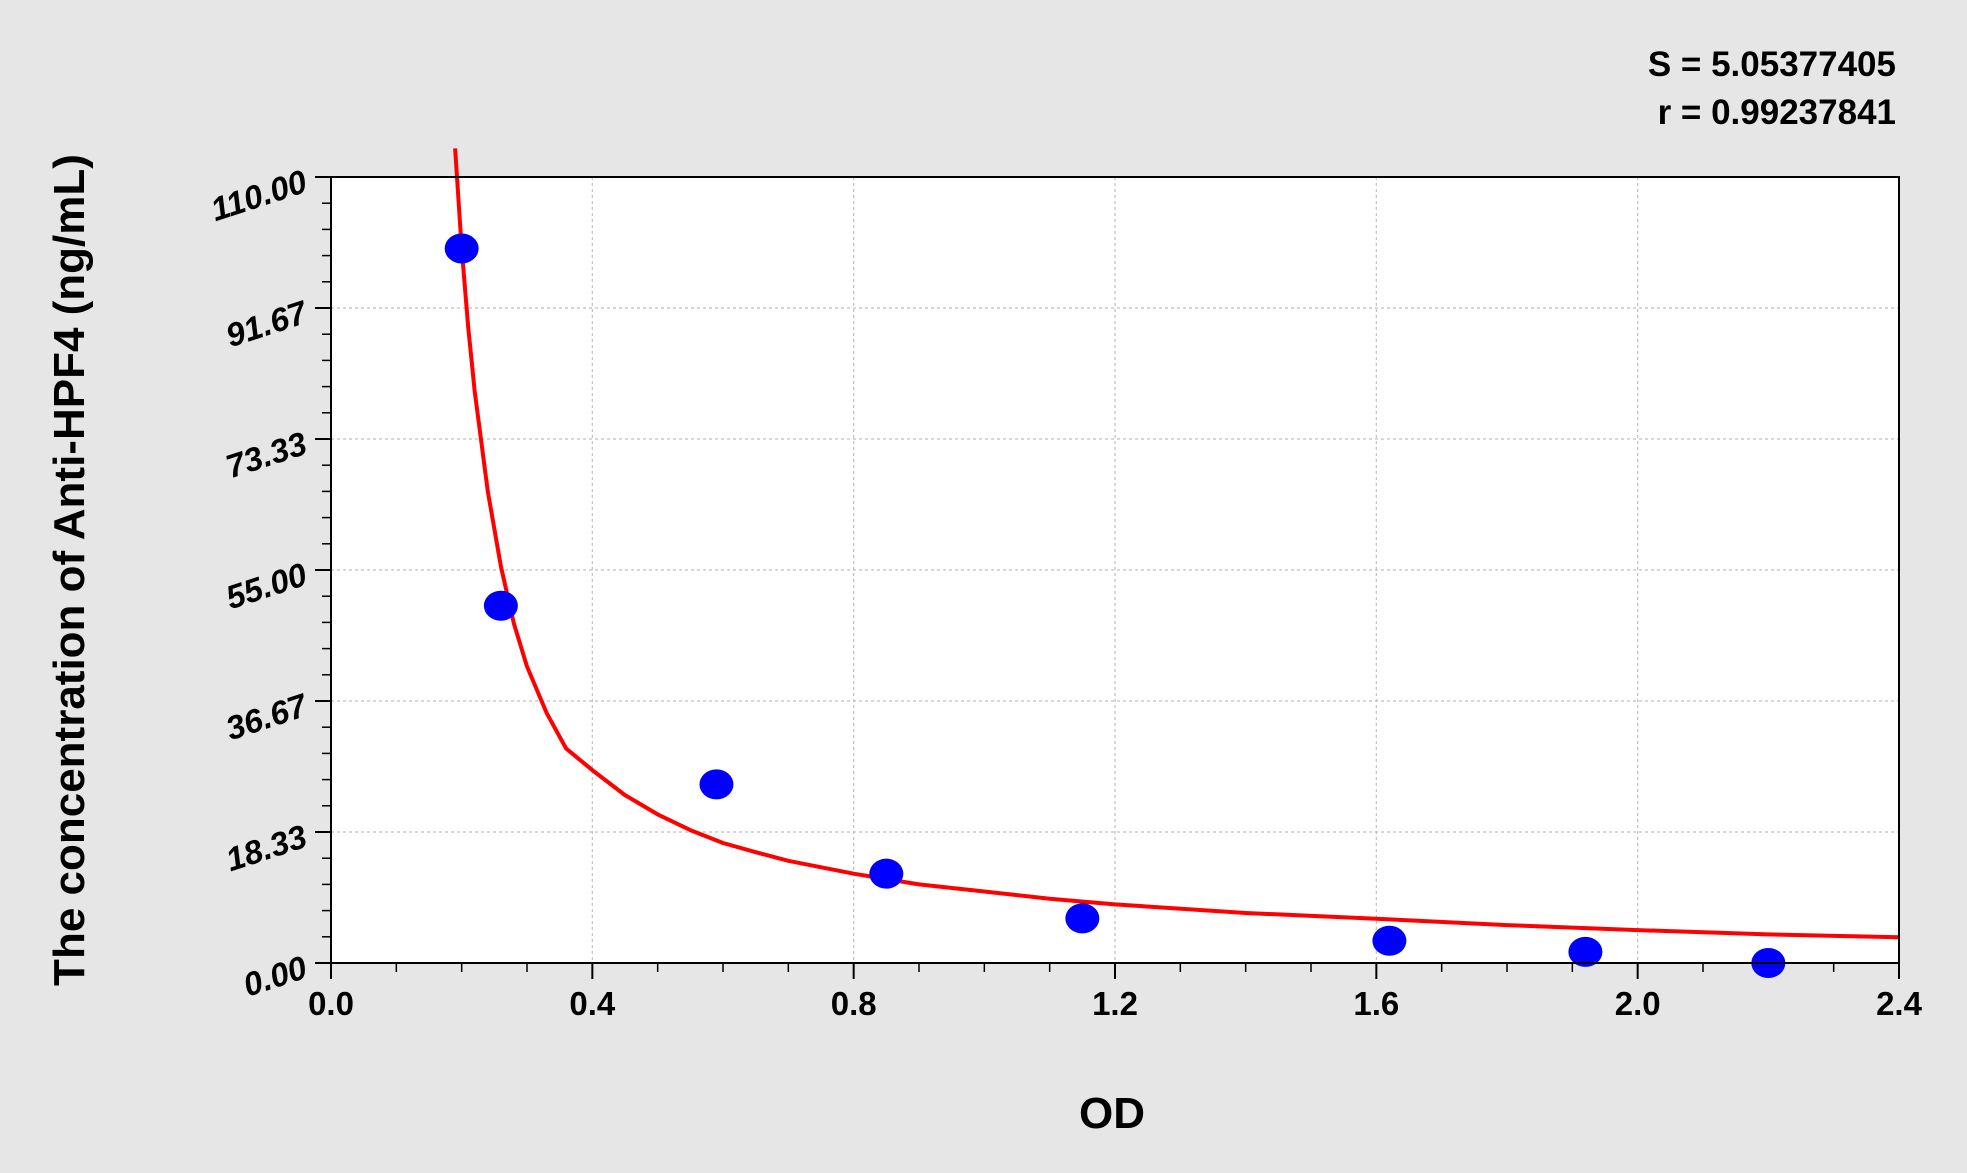 The height and width of the screenshot is (1173, 1967). What do you see at coordinates (1638, 1003) in the screenshot?
I see `x-tick-label: 2.0` at bounding box center [1638, 1003].